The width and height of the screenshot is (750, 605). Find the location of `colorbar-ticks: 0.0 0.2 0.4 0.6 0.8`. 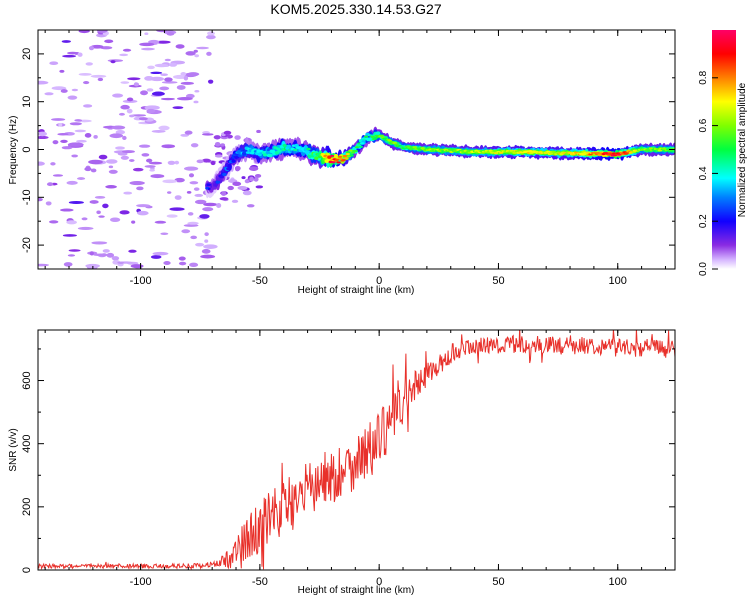

colorbar-ticks: 0.0 0.2 0.4 0.6 0.8 is located at coordinates (708, 173).